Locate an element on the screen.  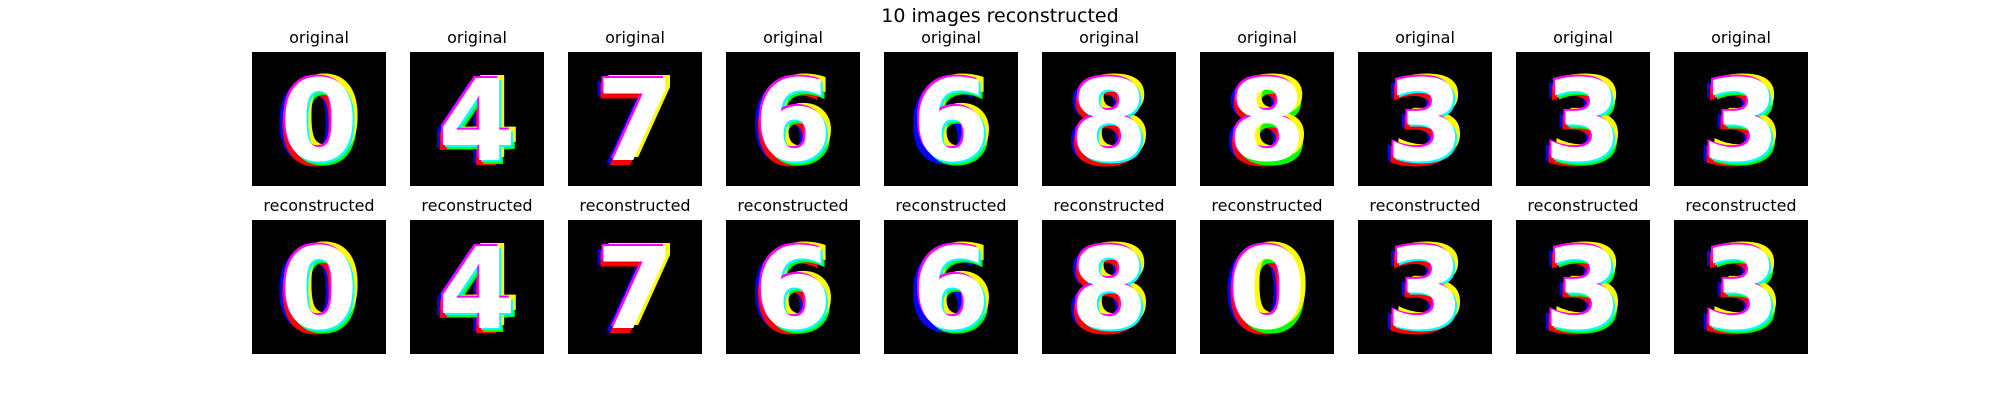
original-panel-1: original 0 0 0 0 0 0 0 is located at coordinates (319, 107).